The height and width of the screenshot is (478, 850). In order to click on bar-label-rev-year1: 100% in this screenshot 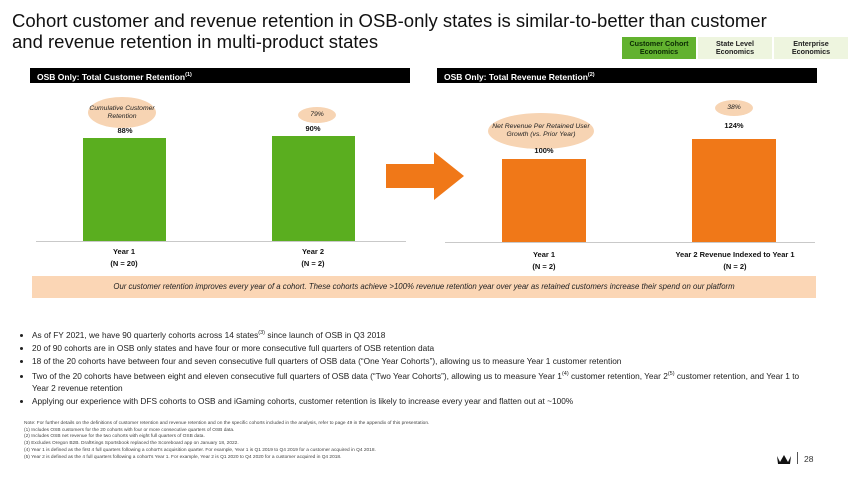, I will do `click(544, 150)`.